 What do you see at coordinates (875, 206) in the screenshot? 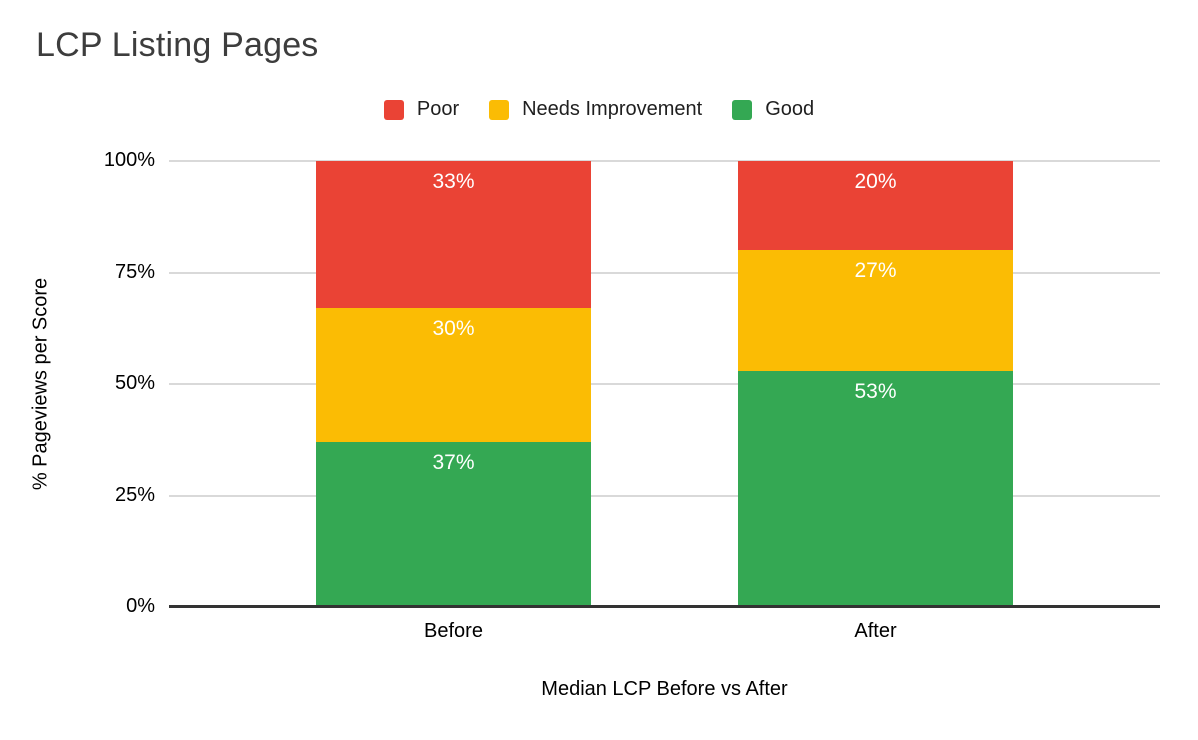
I see `bar-segment-after-poor: 20%` at bounding box center [875, 206].